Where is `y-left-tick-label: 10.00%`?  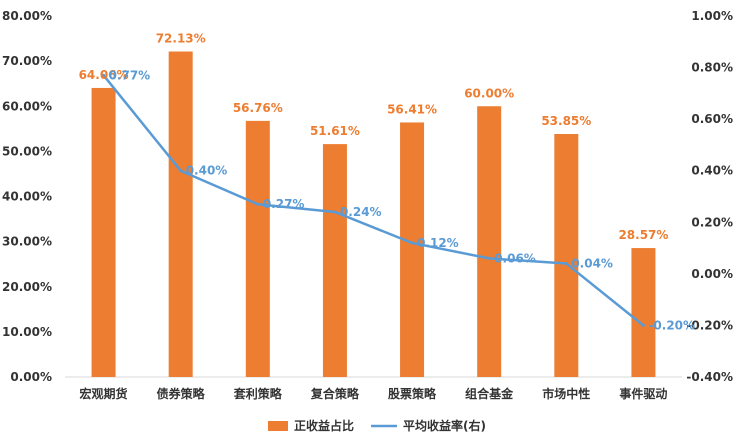 y-left-tick-label: 10.00% is located at coordinates (27, 332).